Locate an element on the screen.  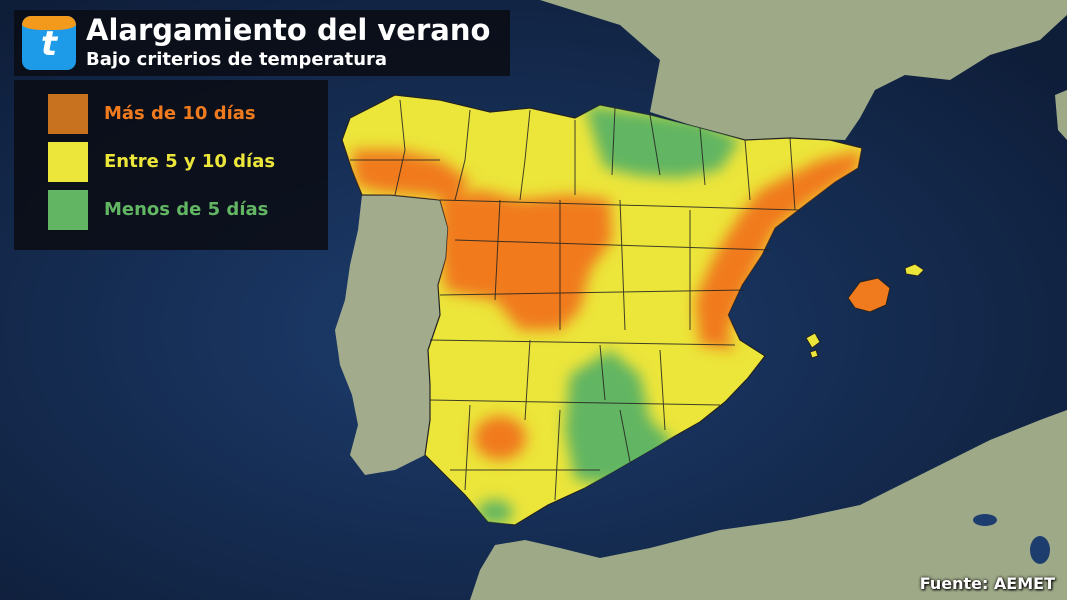
zone-green-gibraltar is located at coordinates (495, 512).